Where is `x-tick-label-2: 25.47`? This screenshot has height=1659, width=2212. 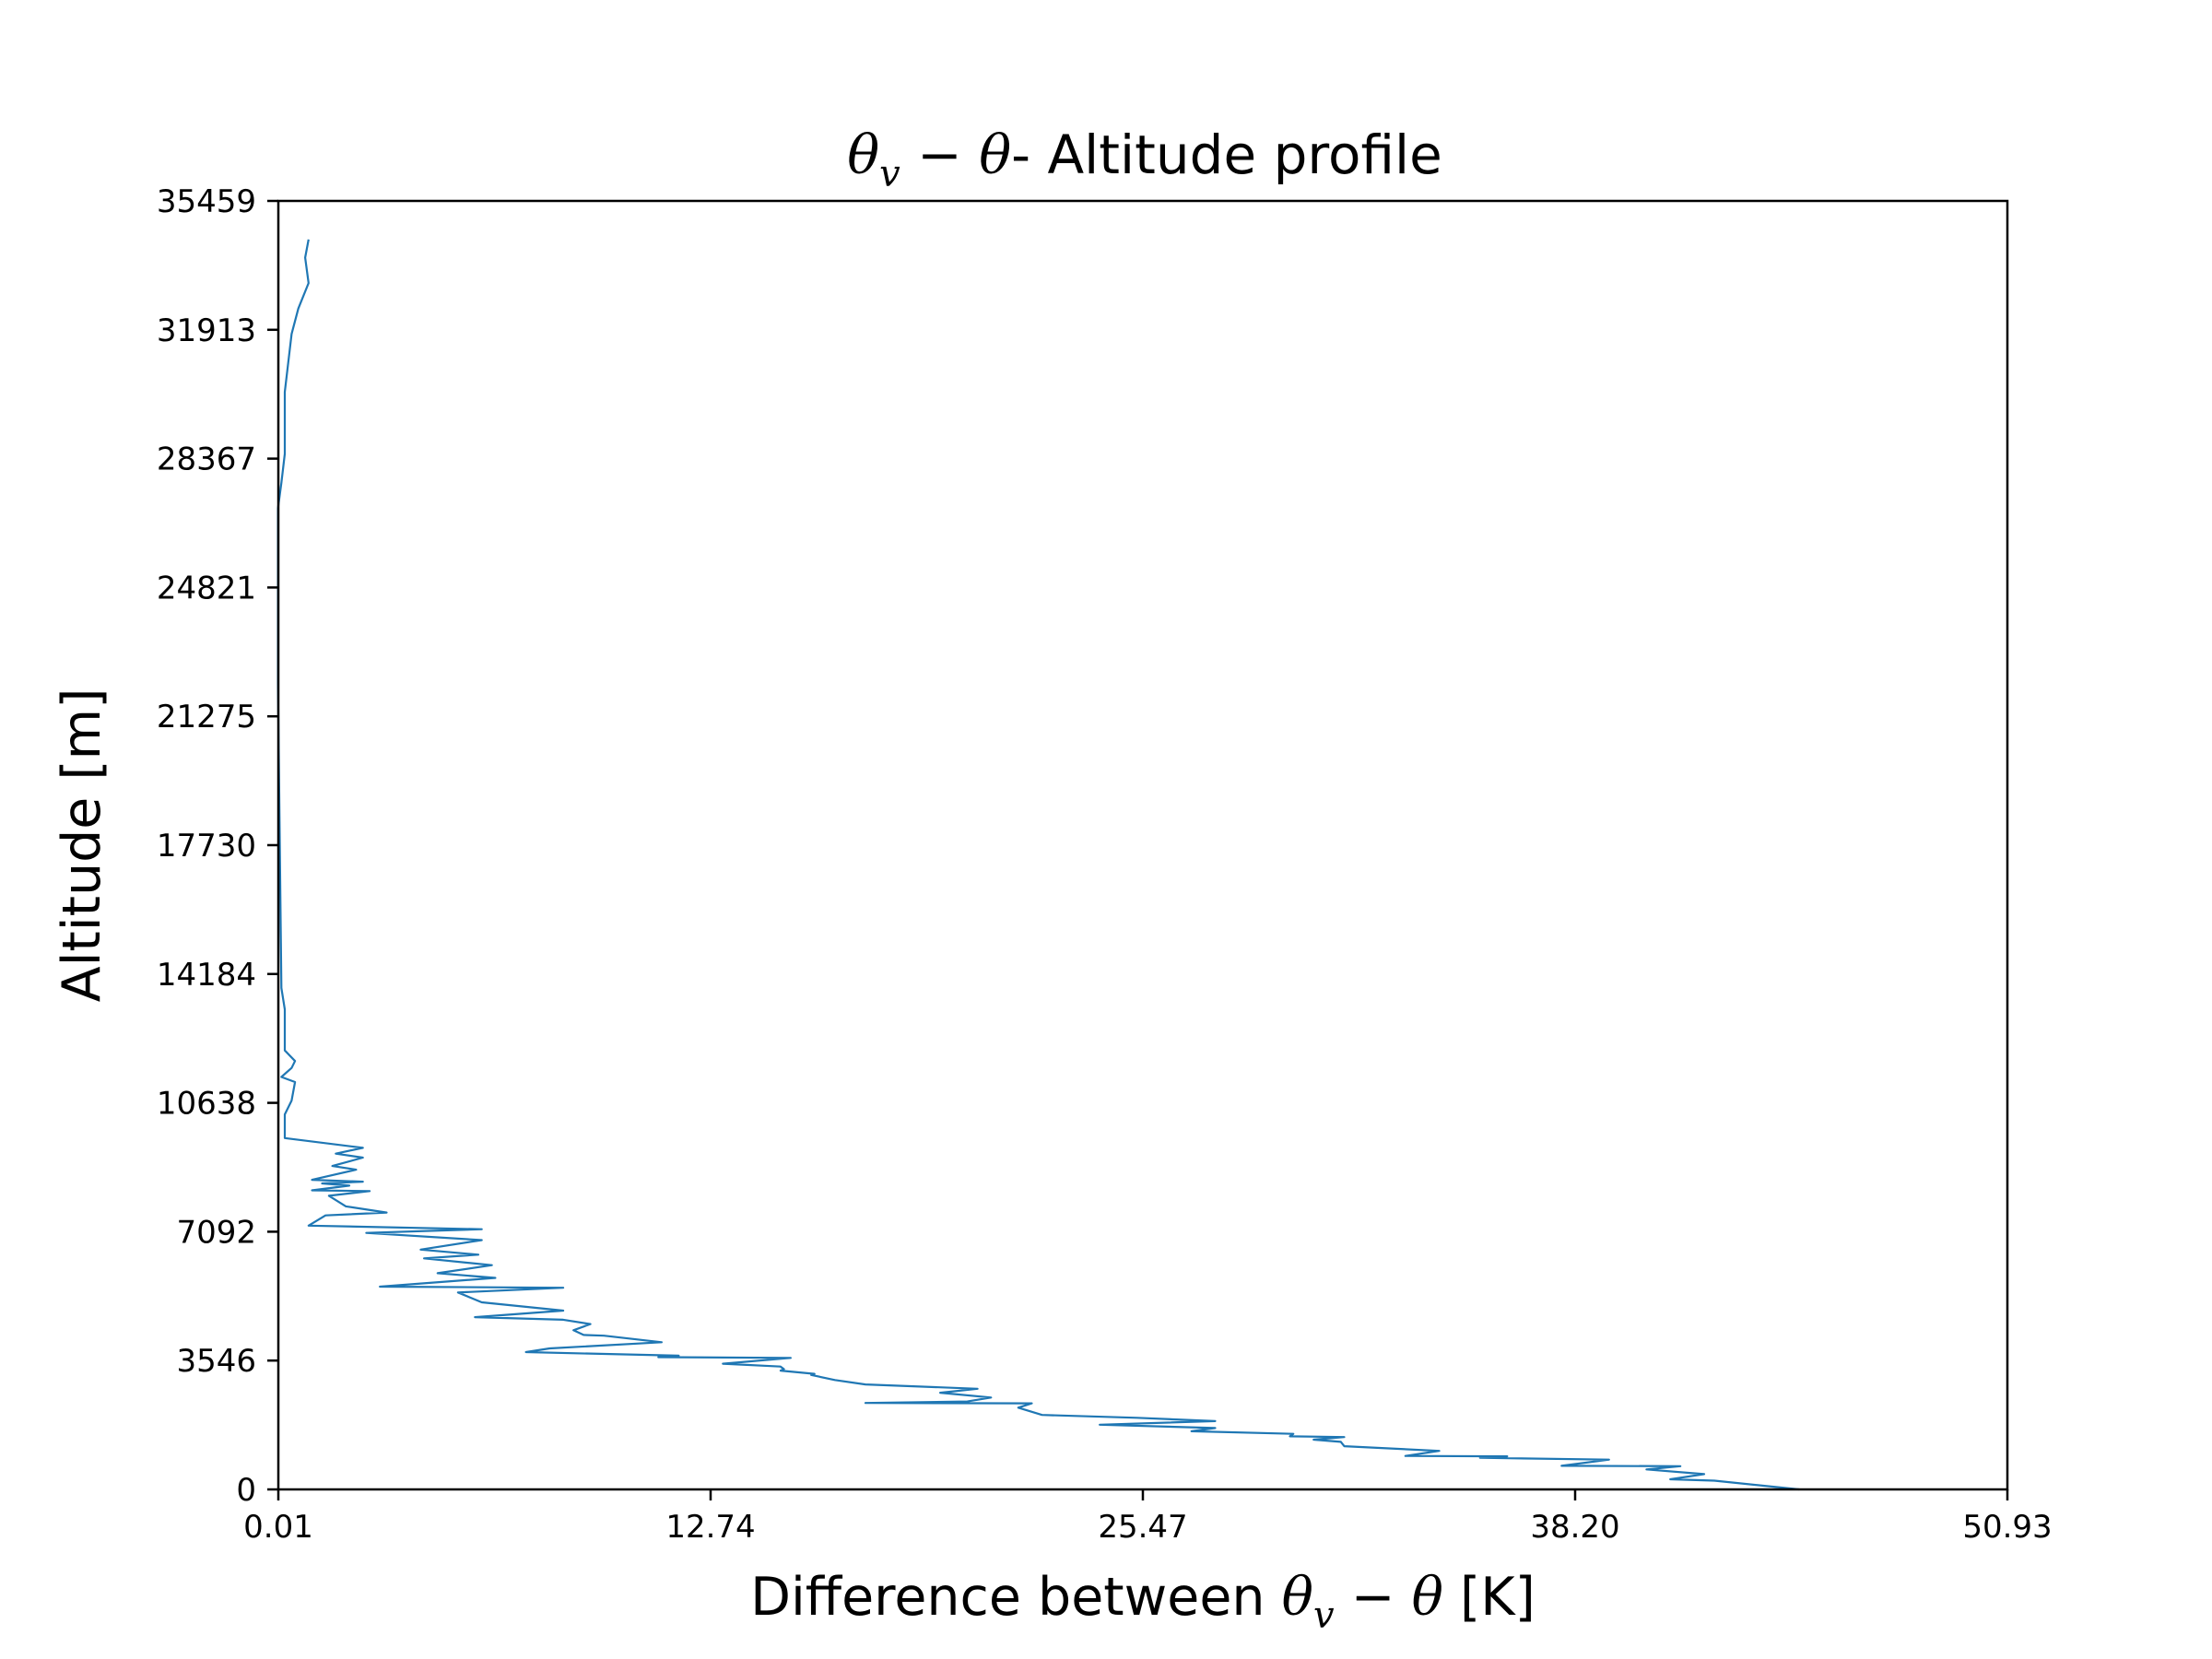
x-tick-label-2: 25.47 is located at coordinates (1142, 1527).